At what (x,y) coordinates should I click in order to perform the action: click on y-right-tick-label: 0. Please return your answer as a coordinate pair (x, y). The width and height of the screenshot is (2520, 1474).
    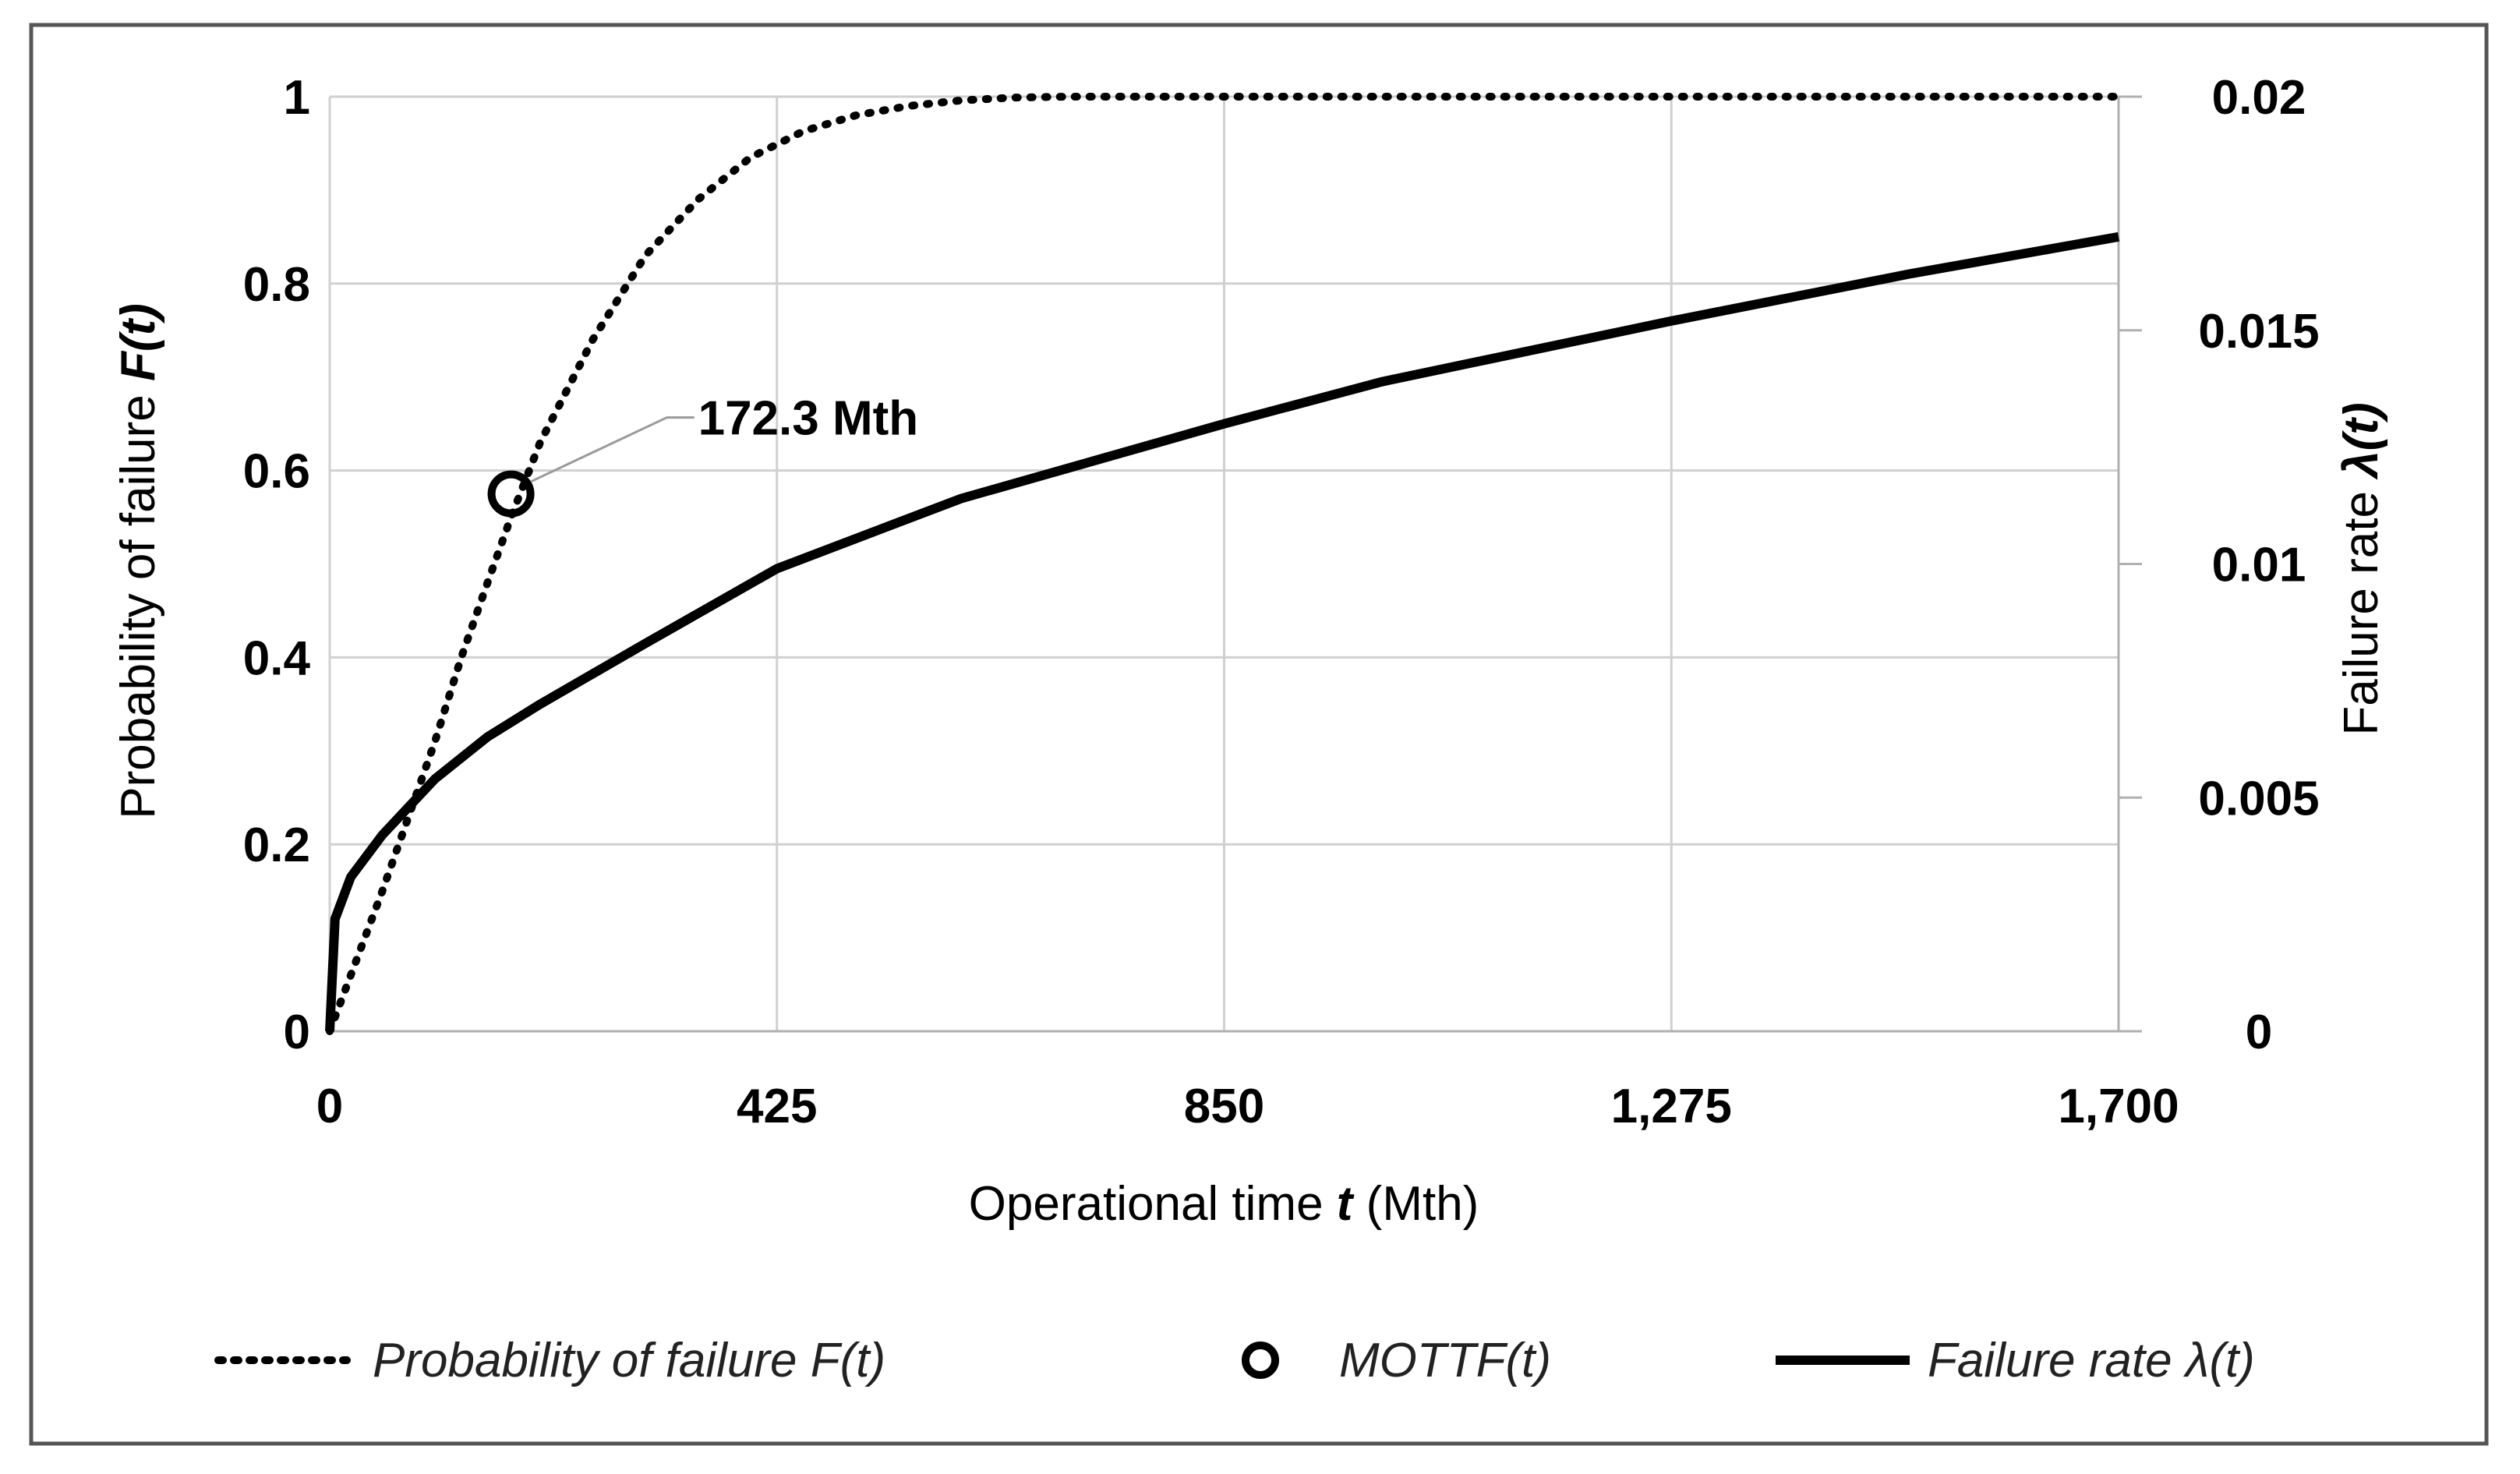
    Looking at the image, I should click on (2259, 1032).